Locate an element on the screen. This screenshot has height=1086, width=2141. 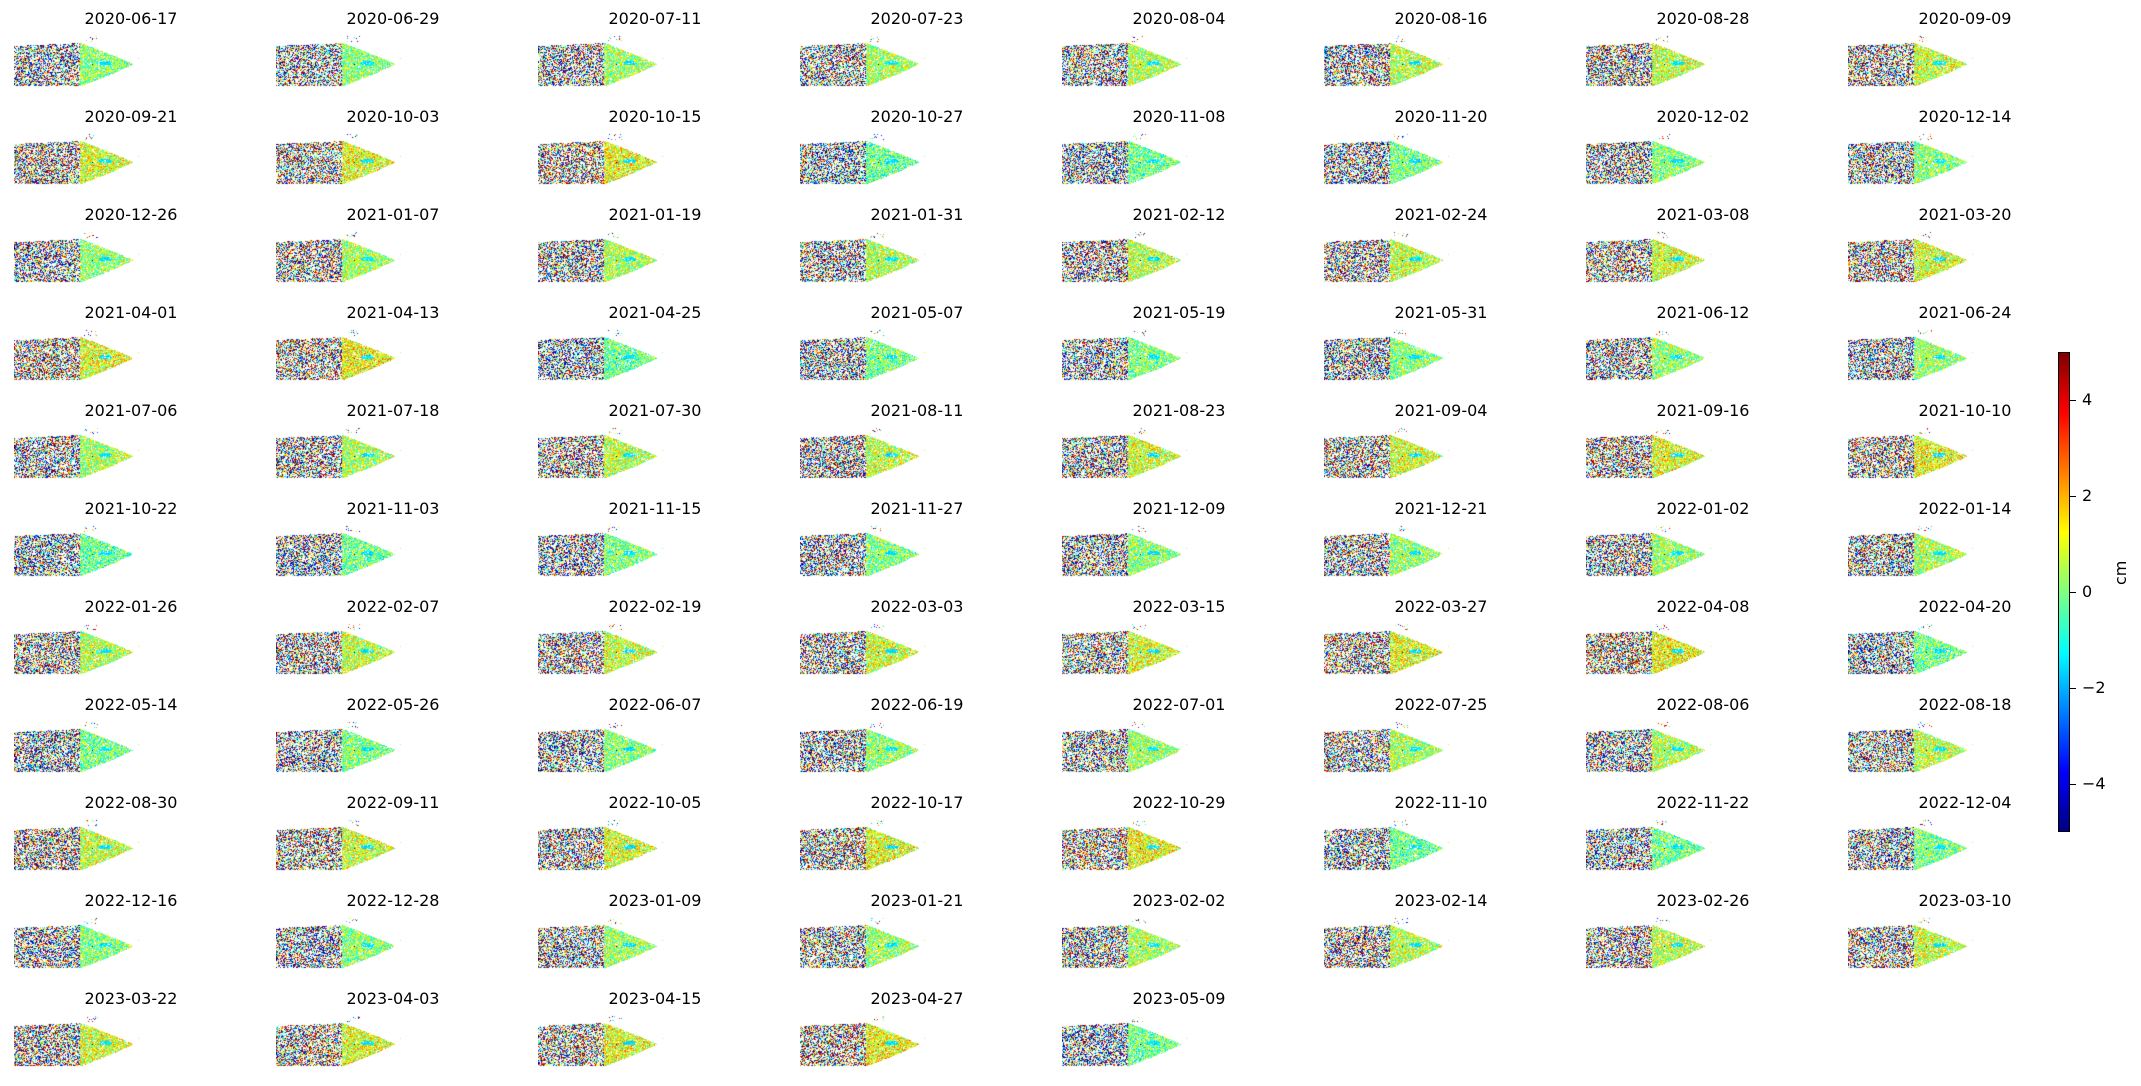
panel-date-title: 2022-12-16 is located at coordinates (131, 900).